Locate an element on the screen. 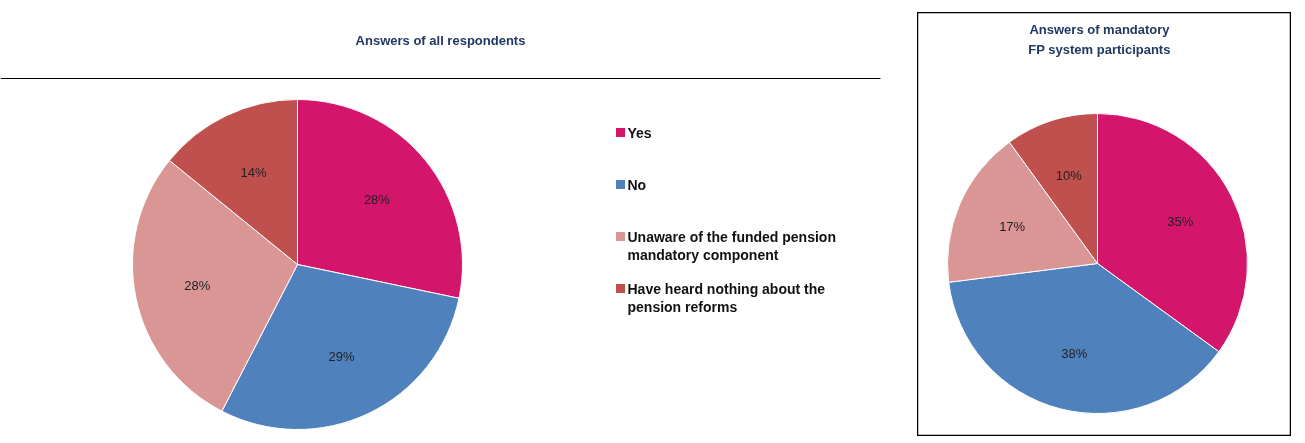 This screenshot has height=443, width=1305. legend-label: Have heard nothing about the pension reforms is located at coordinates (726, 297).